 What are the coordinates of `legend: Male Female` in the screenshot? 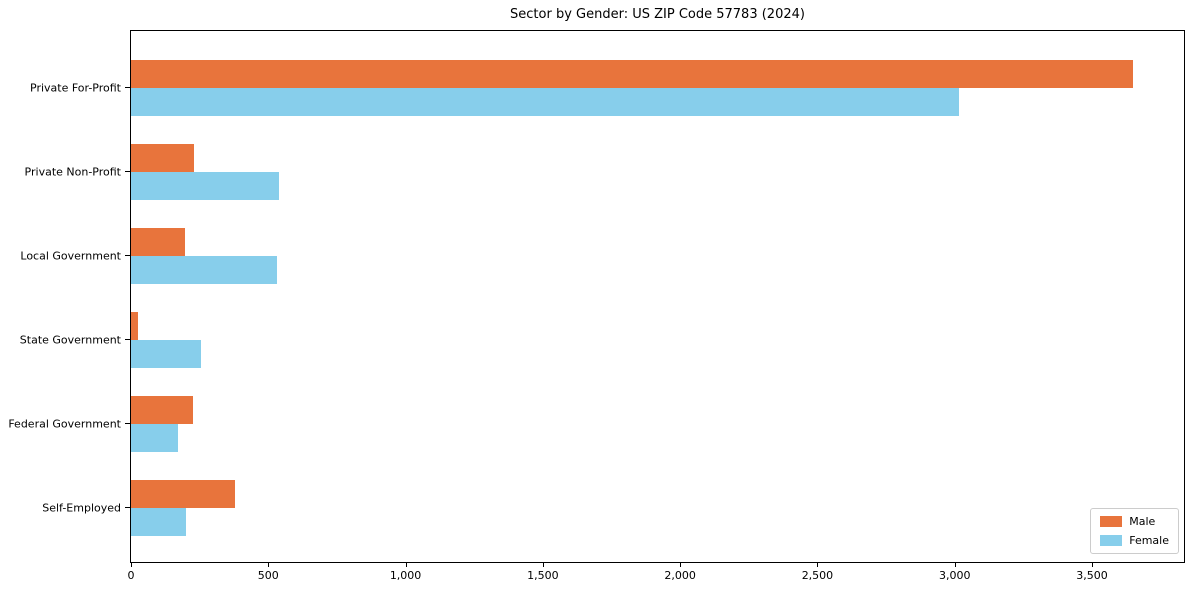 It's located at (1134, 531).